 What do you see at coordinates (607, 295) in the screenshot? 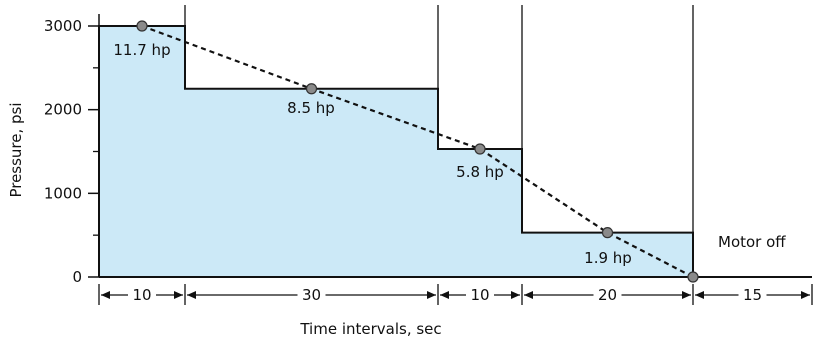
I see `duration-label: 20` at bounding box center [607, 295].